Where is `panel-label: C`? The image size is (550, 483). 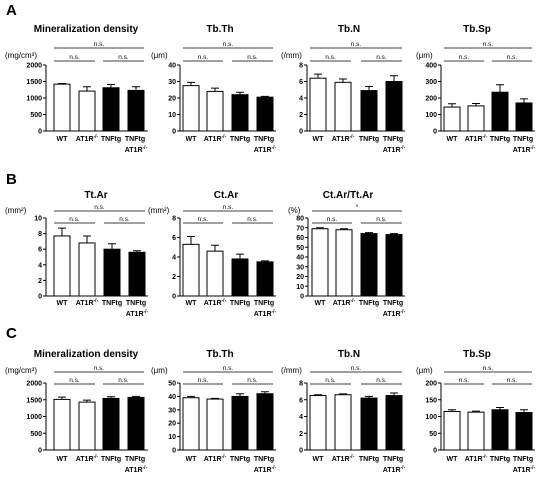
panel-label: C is located at coordinates (11, 333).